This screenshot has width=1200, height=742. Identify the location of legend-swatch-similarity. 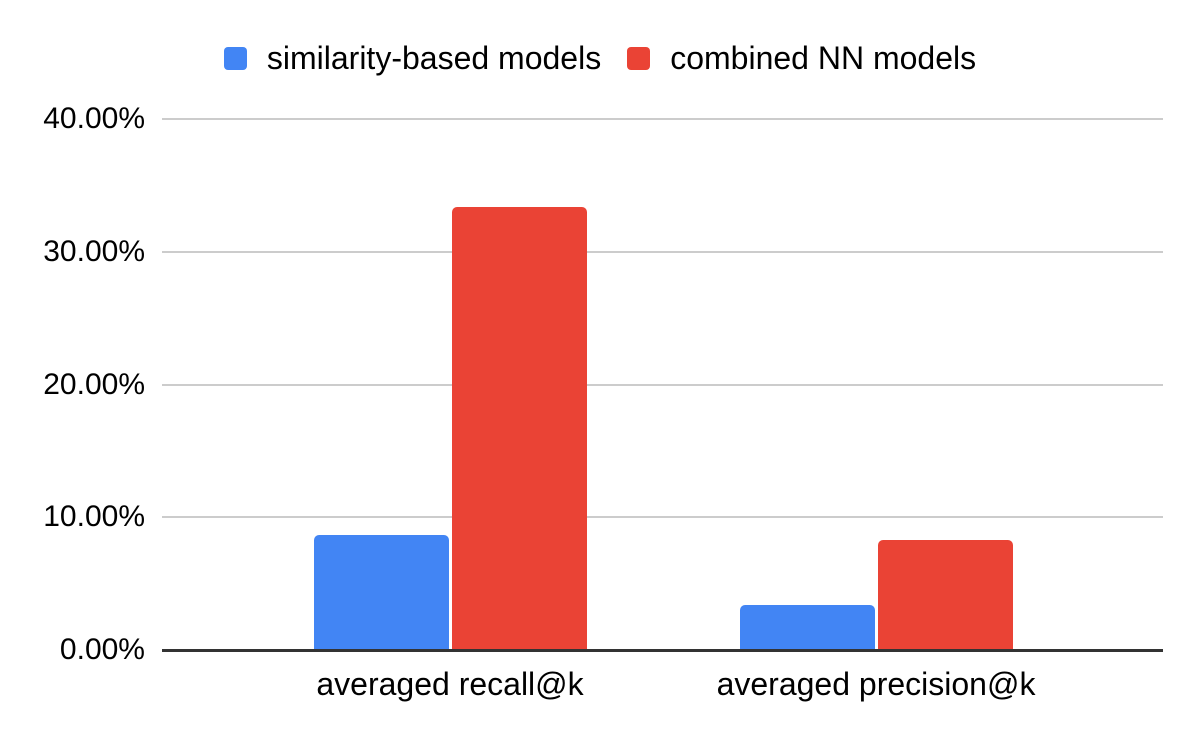
(235, 58).